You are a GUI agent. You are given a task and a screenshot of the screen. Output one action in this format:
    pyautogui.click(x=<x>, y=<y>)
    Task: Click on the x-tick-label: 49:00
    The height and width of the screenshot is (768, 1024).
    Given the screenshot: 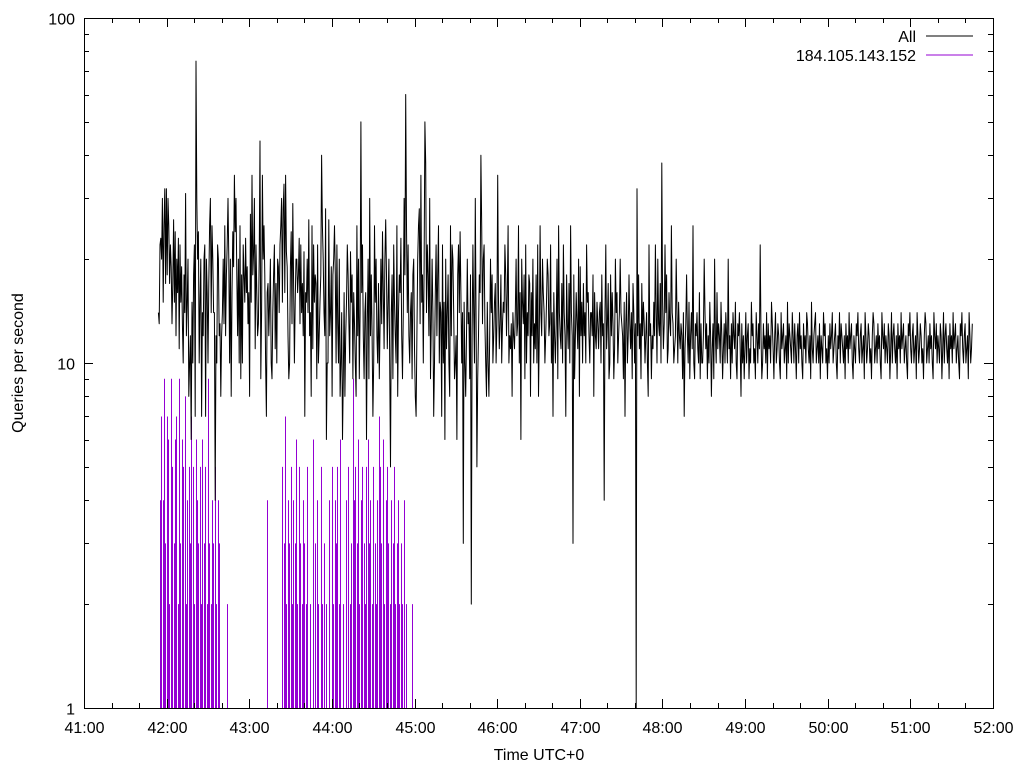 What is the action you would take?
    pyautogui.click(x=745, y=728)
    